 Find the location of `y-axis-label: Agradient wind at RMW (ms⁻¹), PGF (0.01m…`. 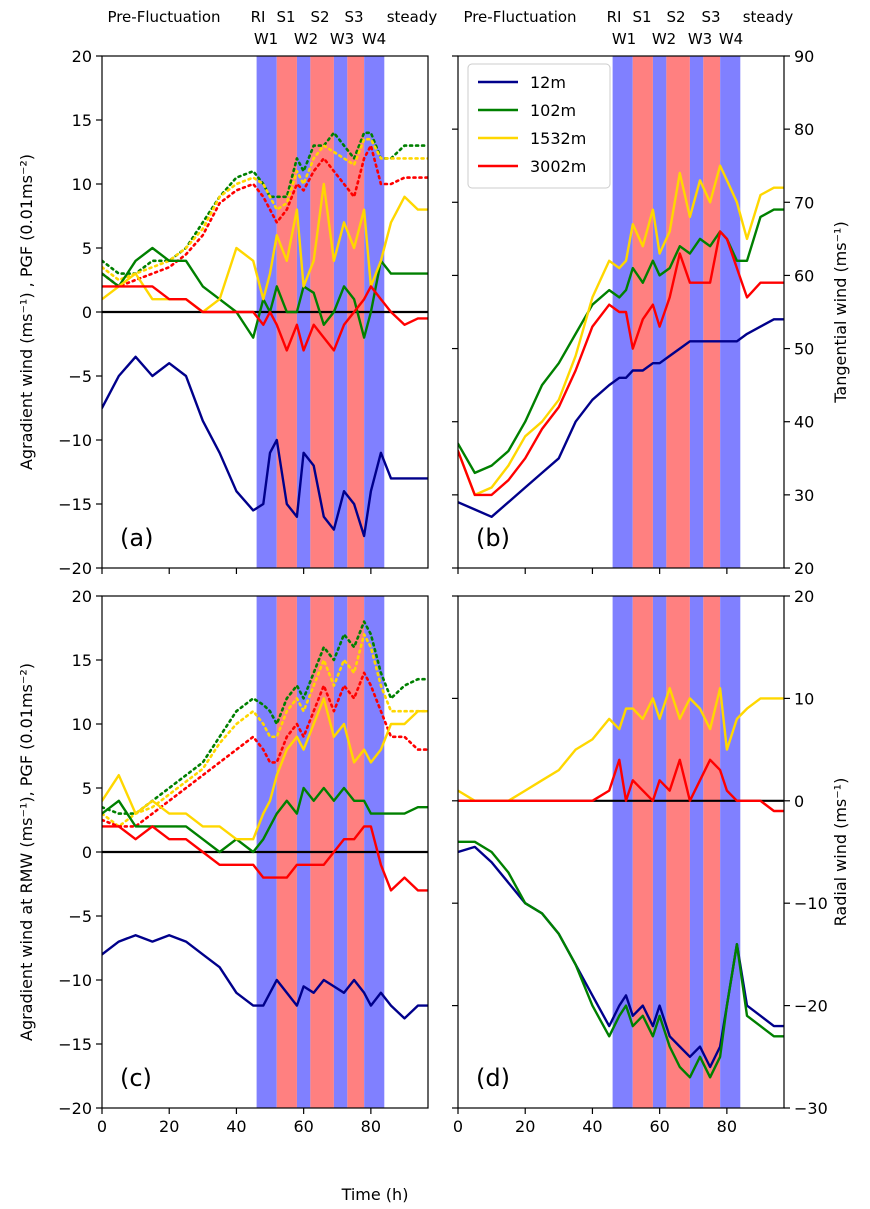

y-axis-label: Agradient wind at RMW (ms⁻¹), PGF (0.01m… is located at coordinates (26, 852).